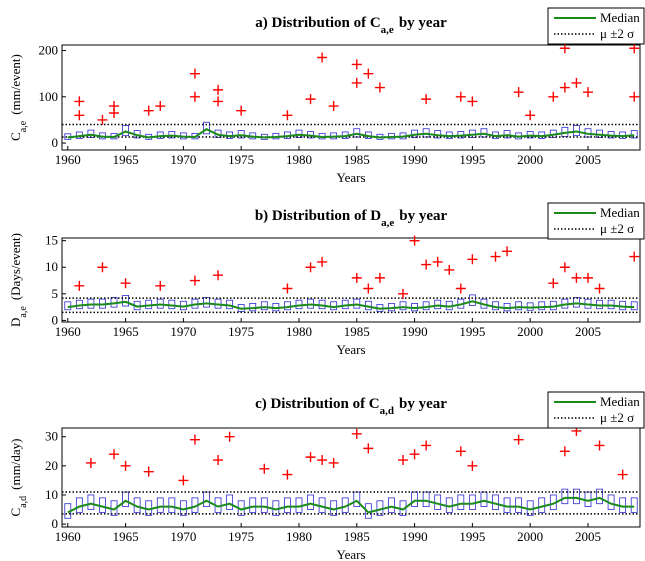 The image size is (645, 561). I want to click on title-text: by year, so click(423, 216).